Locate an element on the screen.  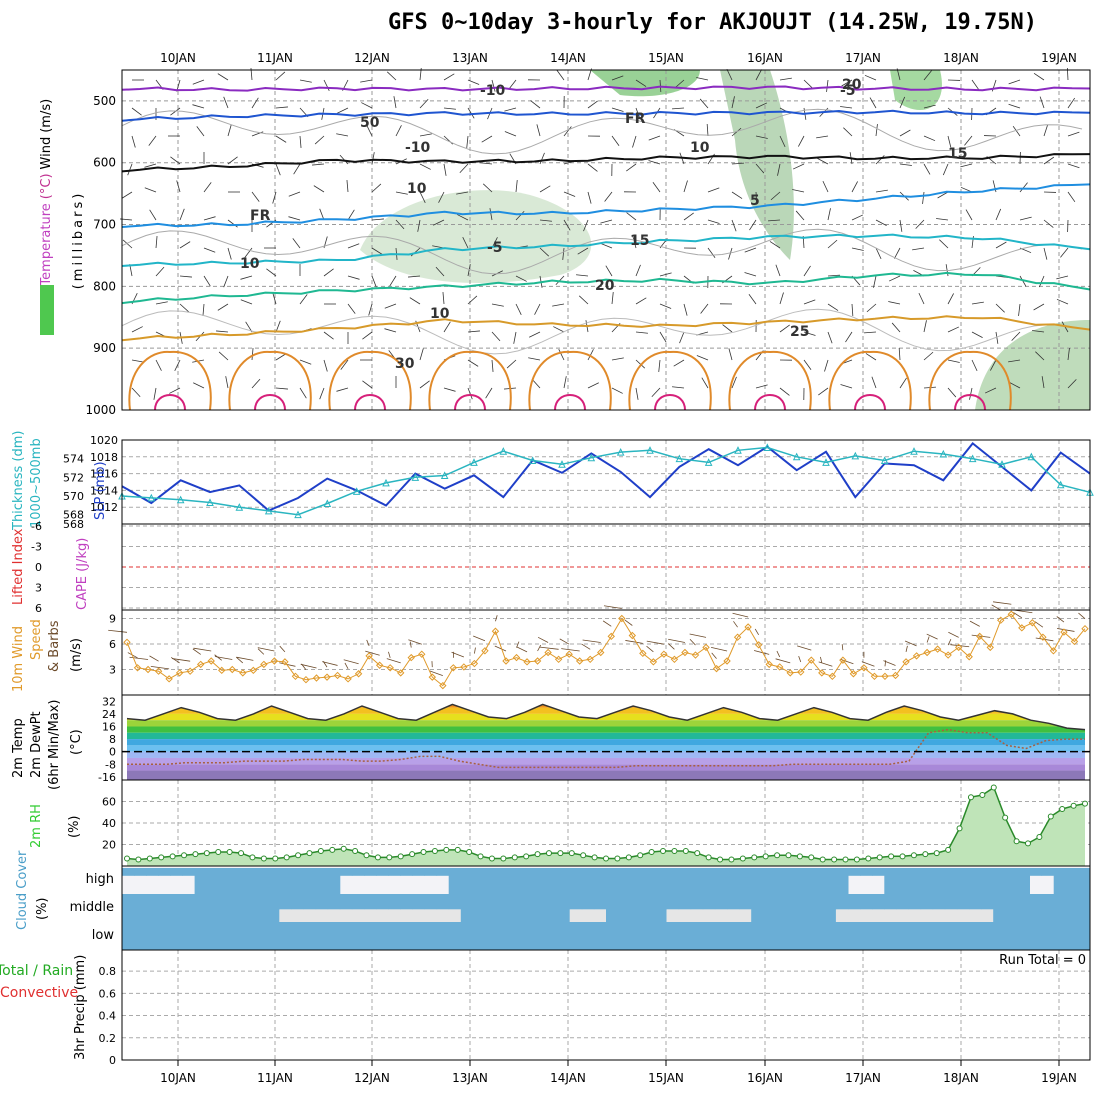
thickness-y-label: Thickness (dm) is located at coordinates (18, 481).